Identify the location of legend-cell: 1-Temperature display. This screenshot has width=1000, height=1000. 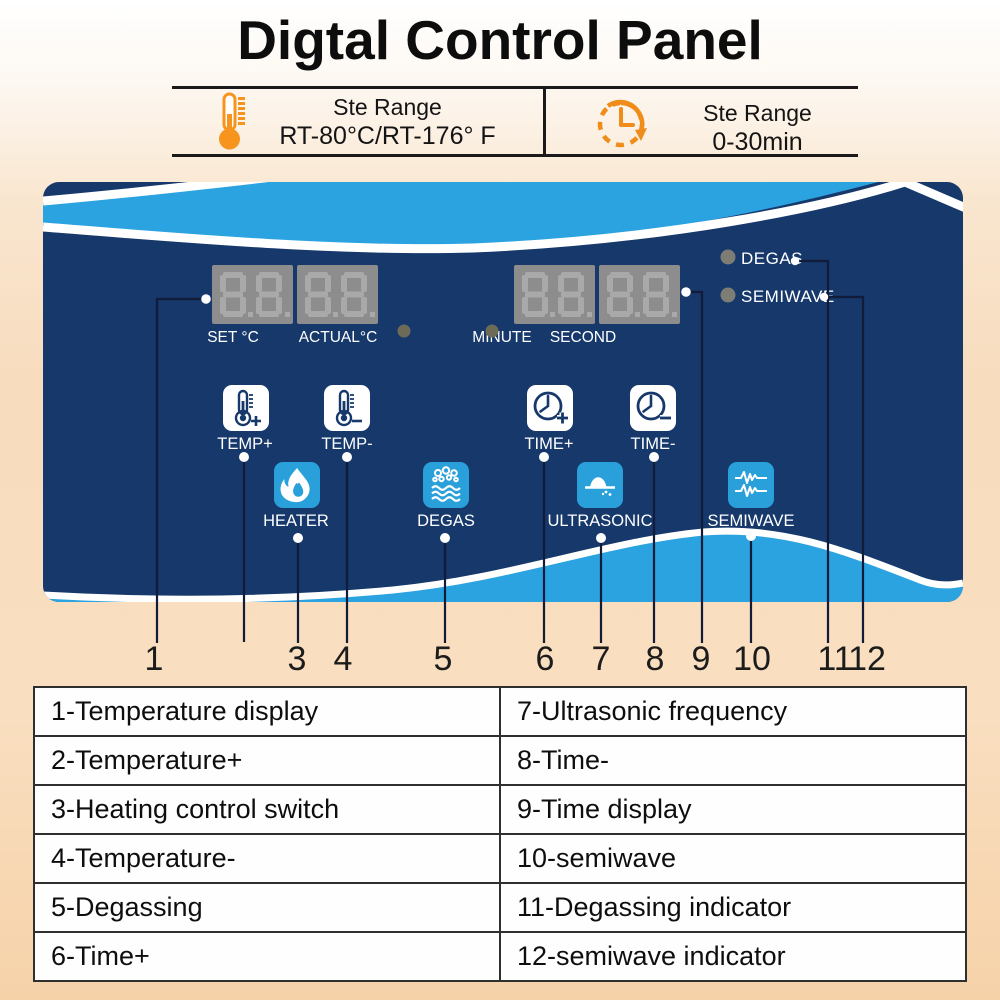
(267, 711).